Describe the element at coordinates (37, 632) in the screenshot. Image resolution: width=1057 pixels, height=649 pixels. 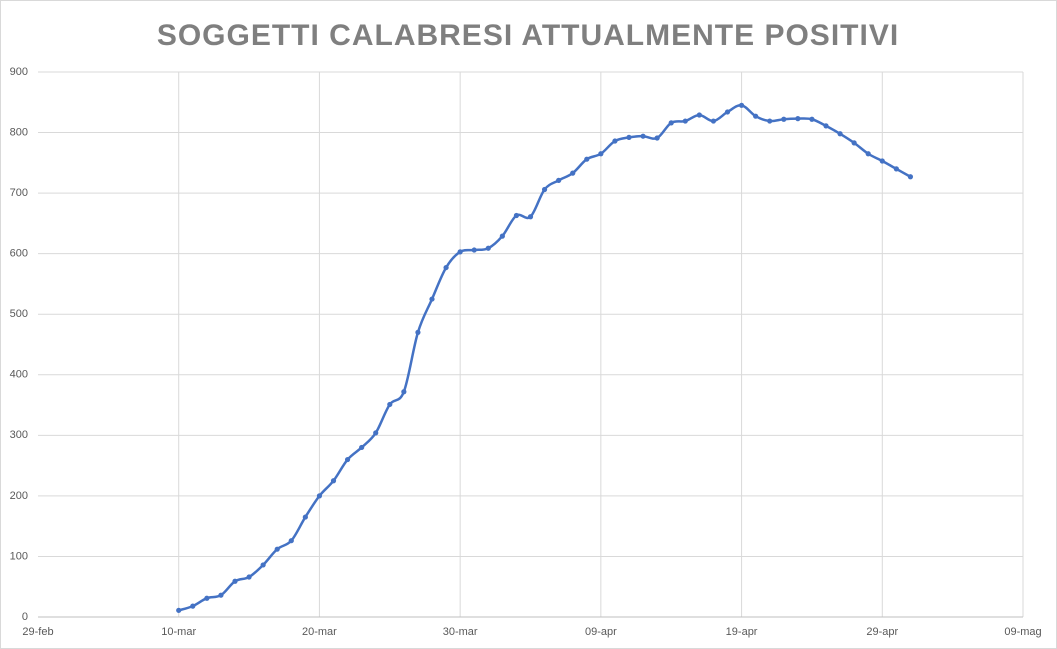
I see `x-tick-label: 29-feb` at that location.